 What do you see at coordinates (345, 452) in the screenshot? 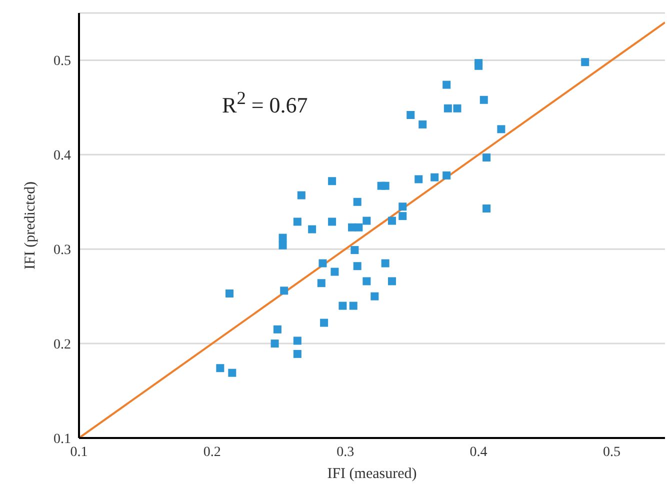
I see `x-tick-label: 0.3` at bounding box center [345, 452].